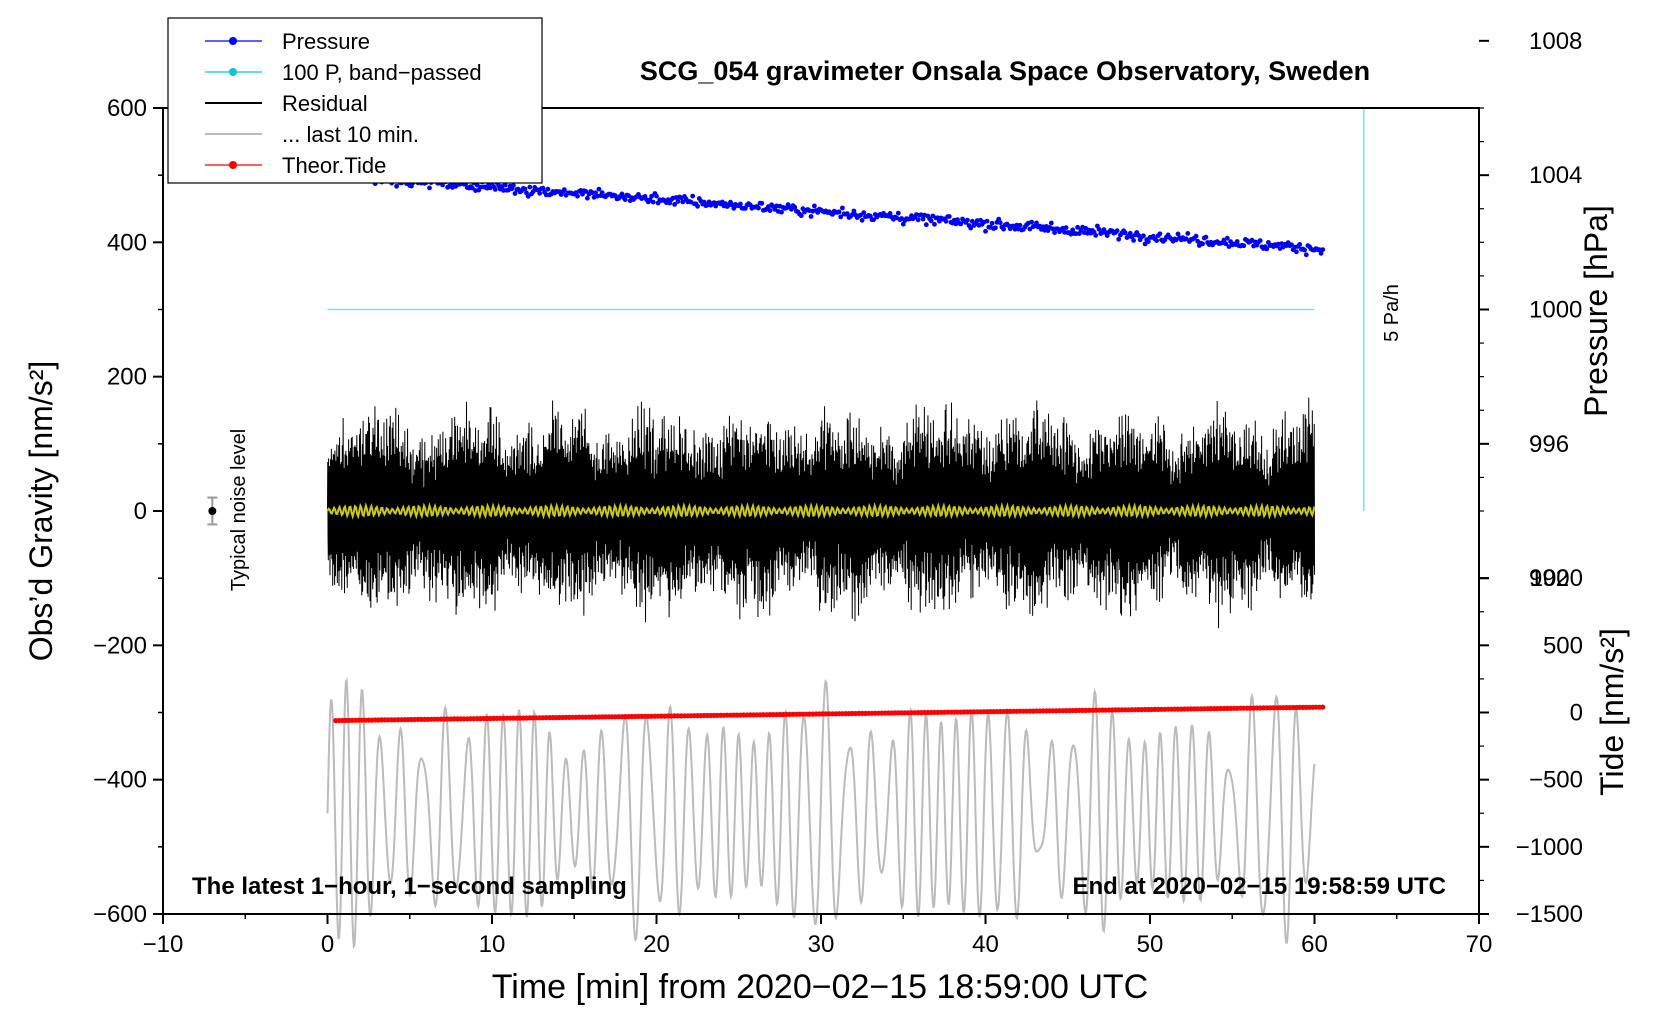 The image size is (1660, 1020). What do you see at coordinates (1549, 444) in the screenshot?
I see `pressure-tick-label: 996` at bounding box center [1549, 444].